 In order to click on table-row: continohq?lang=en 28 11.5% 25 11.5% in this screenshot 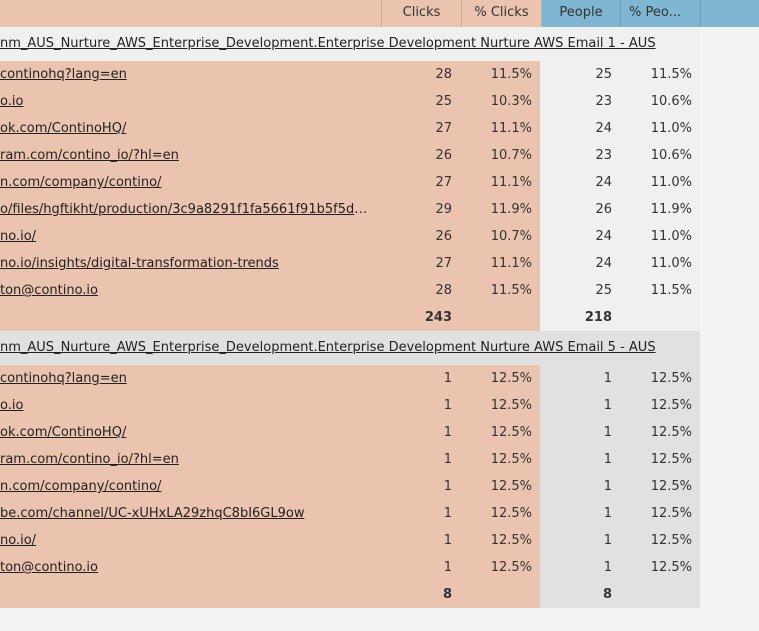, I will do `click(350, 74)`.